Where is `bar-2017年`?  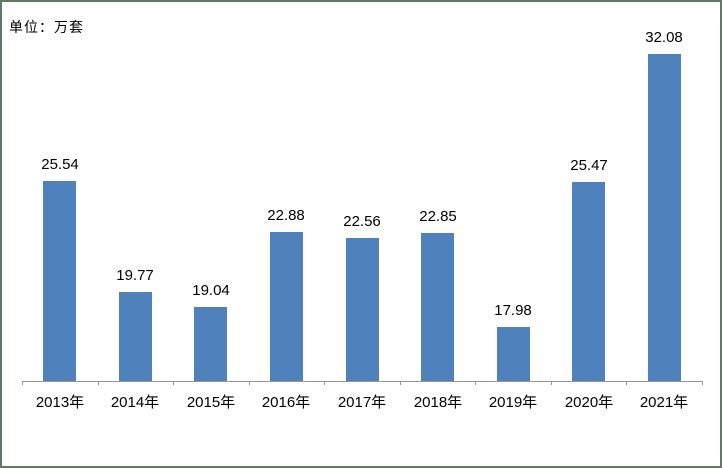
bar-2017年 is located at coordinates (362, 309).